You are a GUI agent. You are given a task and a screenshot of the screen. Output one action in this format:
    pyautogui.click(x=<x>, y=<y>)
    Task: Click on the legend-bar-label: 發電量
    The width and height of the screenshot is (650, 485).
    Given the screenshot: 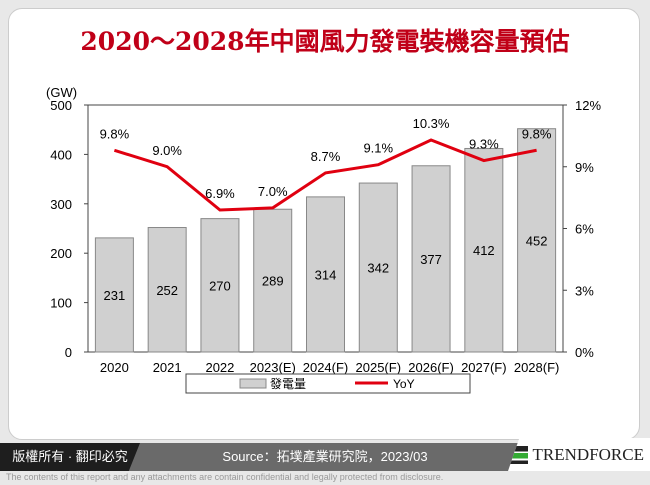 What is the action you would take?
    pyautogui.click(x=288, y=383)
    